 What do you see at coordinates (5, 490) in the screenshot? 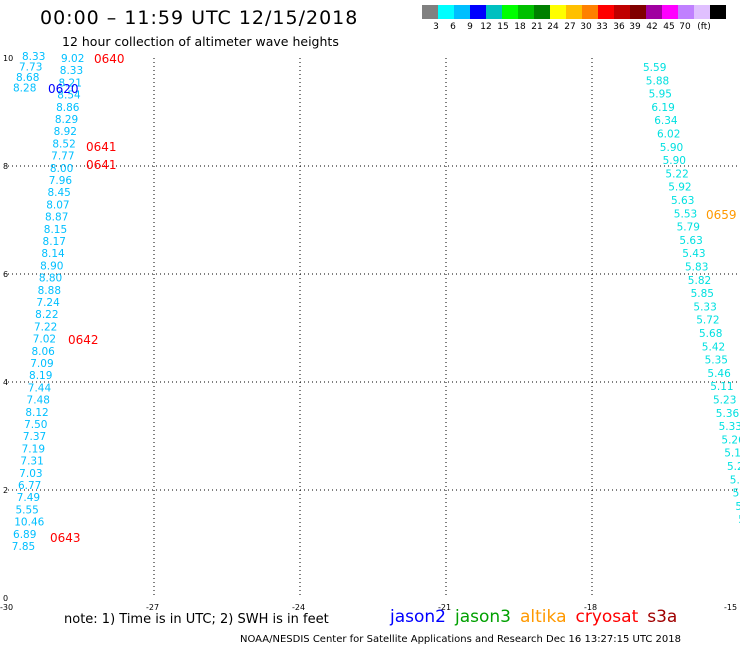
I see `y-tick-label: 2` at bounding box center [5, 490].